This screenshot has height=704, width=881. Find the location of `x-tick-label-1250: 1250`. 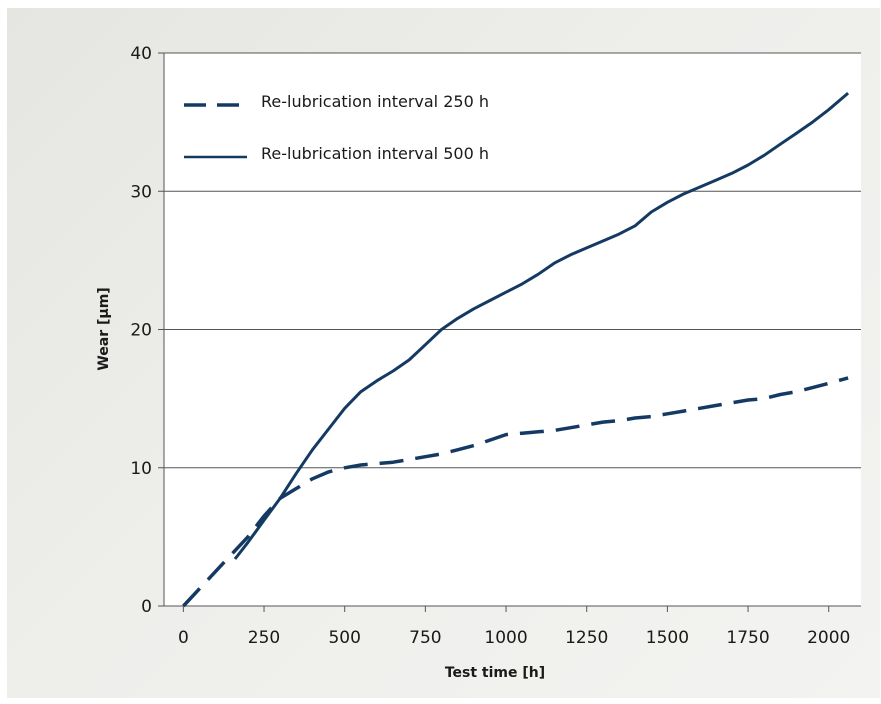

x-tick-label-1250: 1250 is located at coordinates (586, 638).